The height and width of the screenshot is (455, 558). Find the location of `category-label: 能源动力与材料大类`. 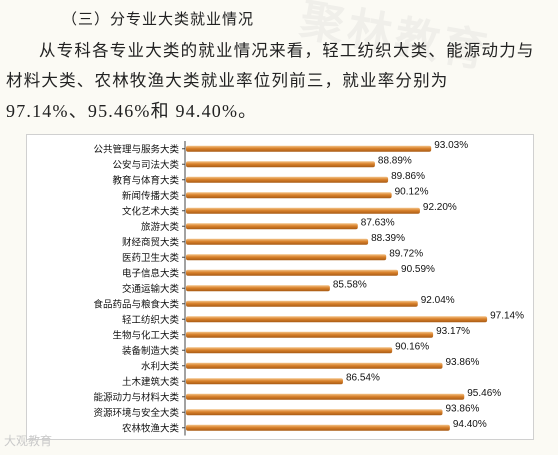

category-label: 能源动力与材料大类 is located at coordinates (136, 397).